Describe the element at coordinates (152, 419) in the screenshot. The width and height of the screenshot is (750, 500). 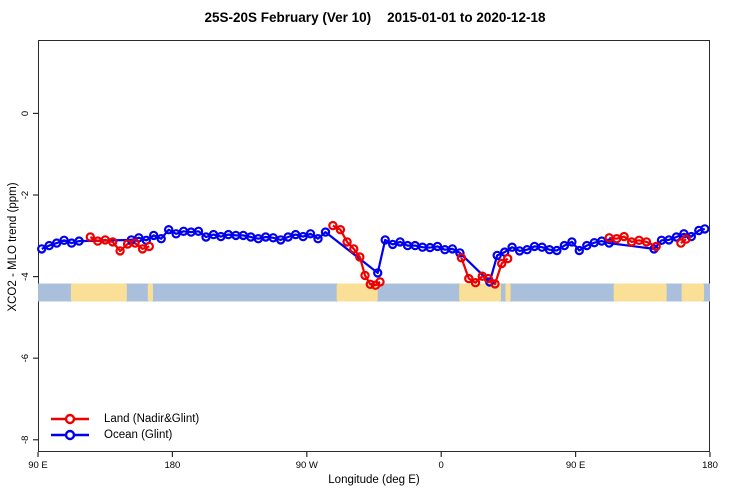
I see `legend-label-land: Land (Nadir&Glint)` at that location.